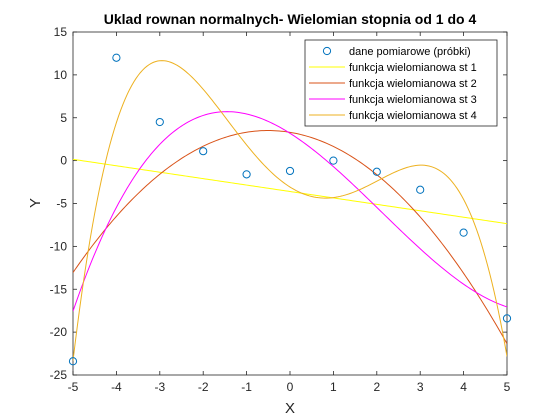 This screenshot has width=560, height=420. I want to click on x-tick-label: -5, so click(73, 387).